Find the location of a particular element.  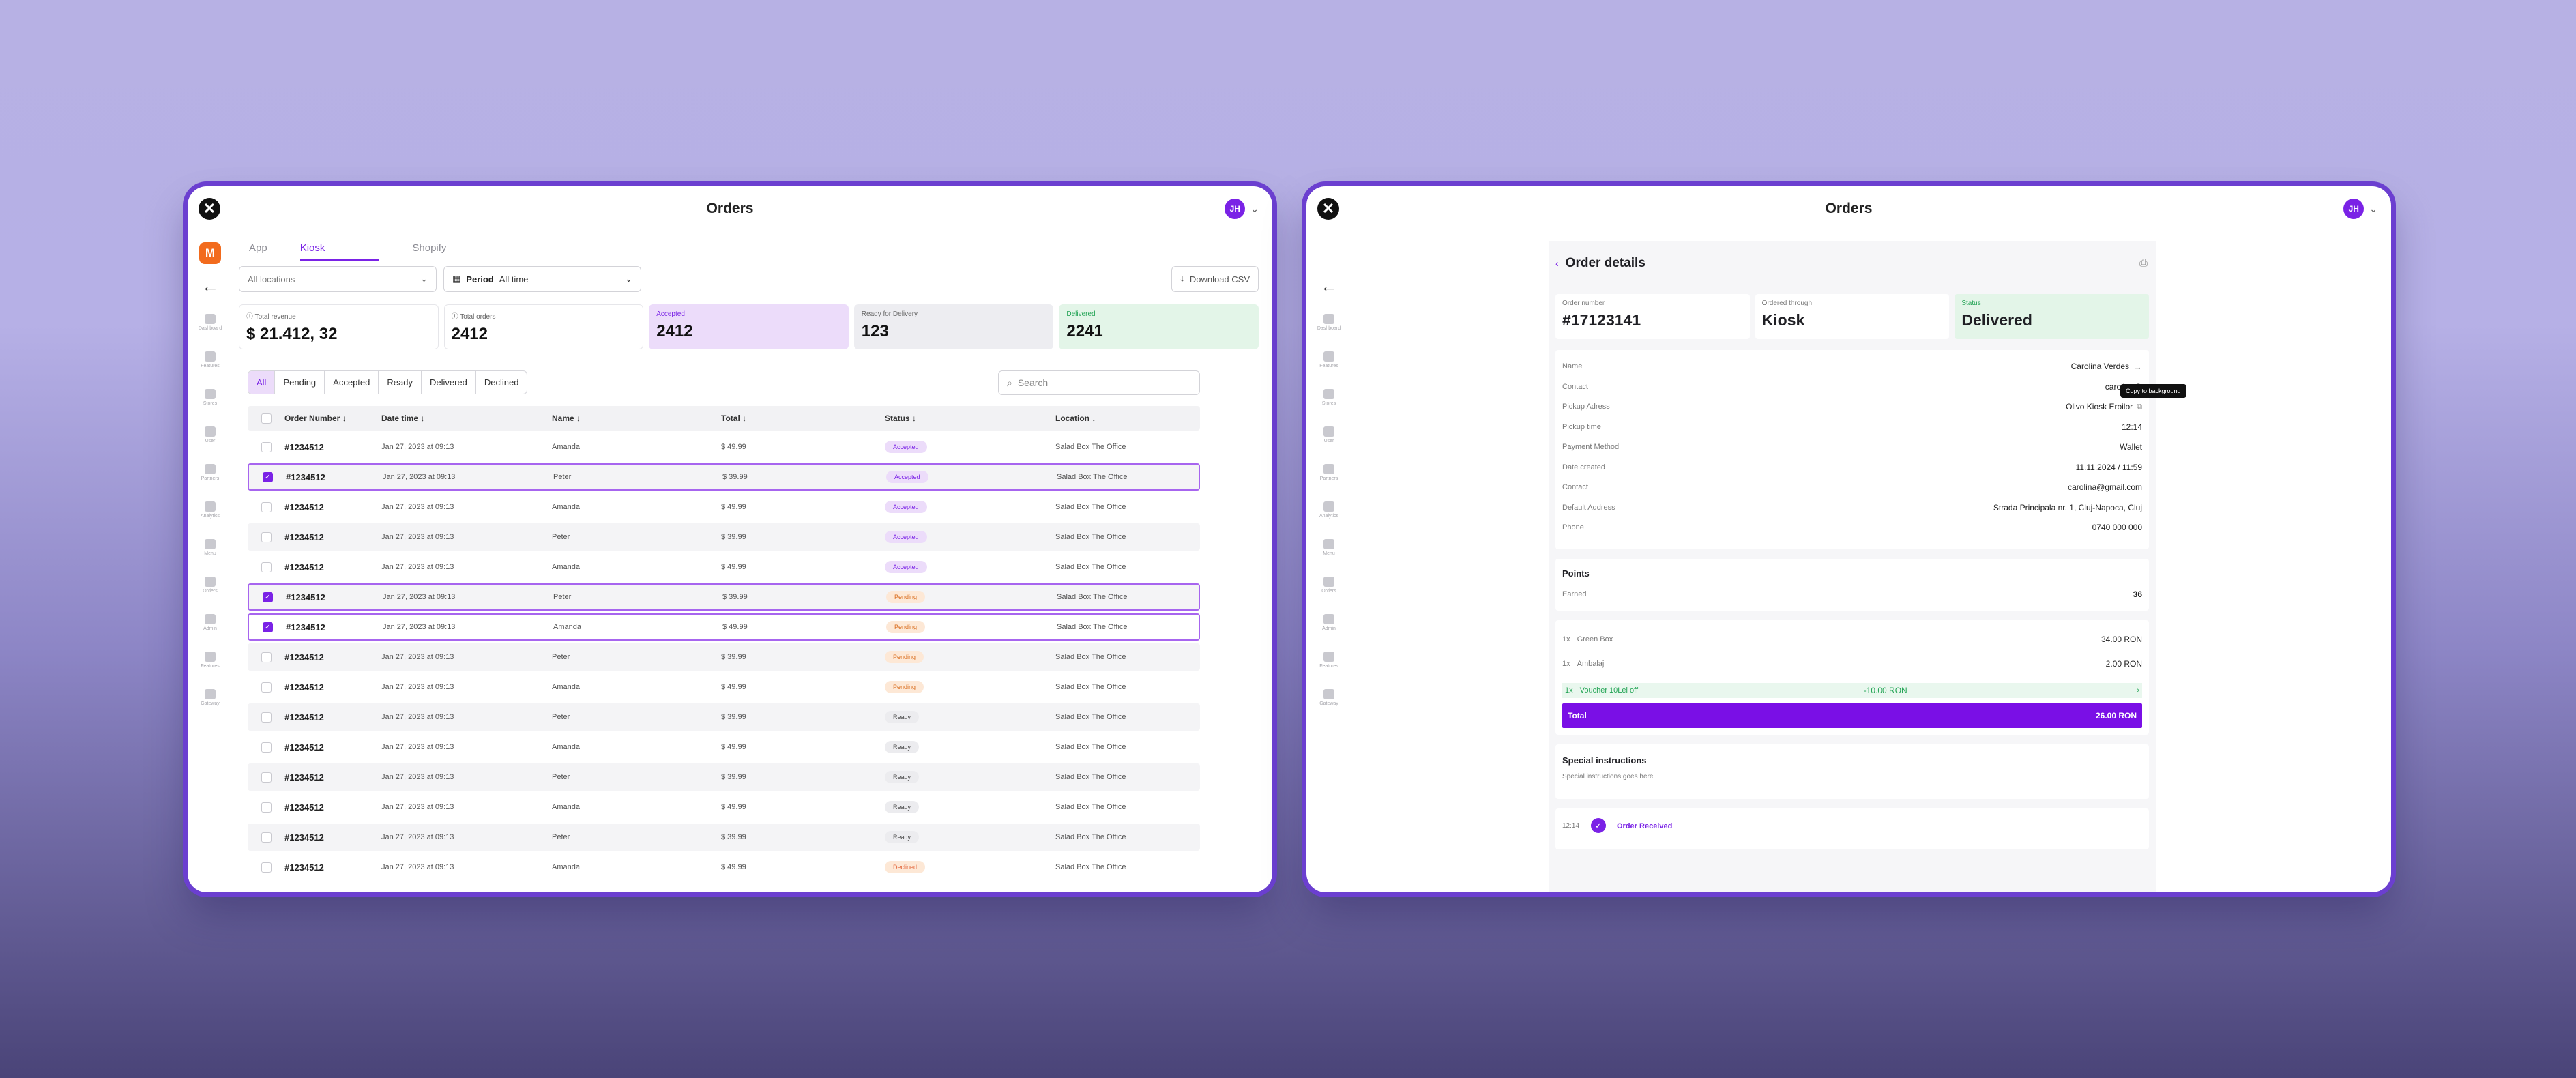

chevron-left-icon: ‹ is located at coordinates (1557, 263).